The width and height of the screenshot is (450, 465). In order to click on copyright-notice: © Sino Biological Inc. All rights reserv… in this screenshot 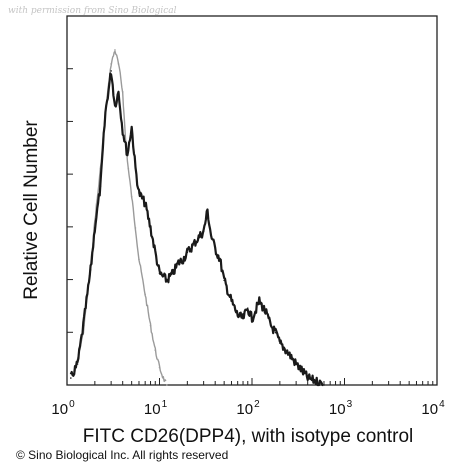, I will do `click(122, 455)`.